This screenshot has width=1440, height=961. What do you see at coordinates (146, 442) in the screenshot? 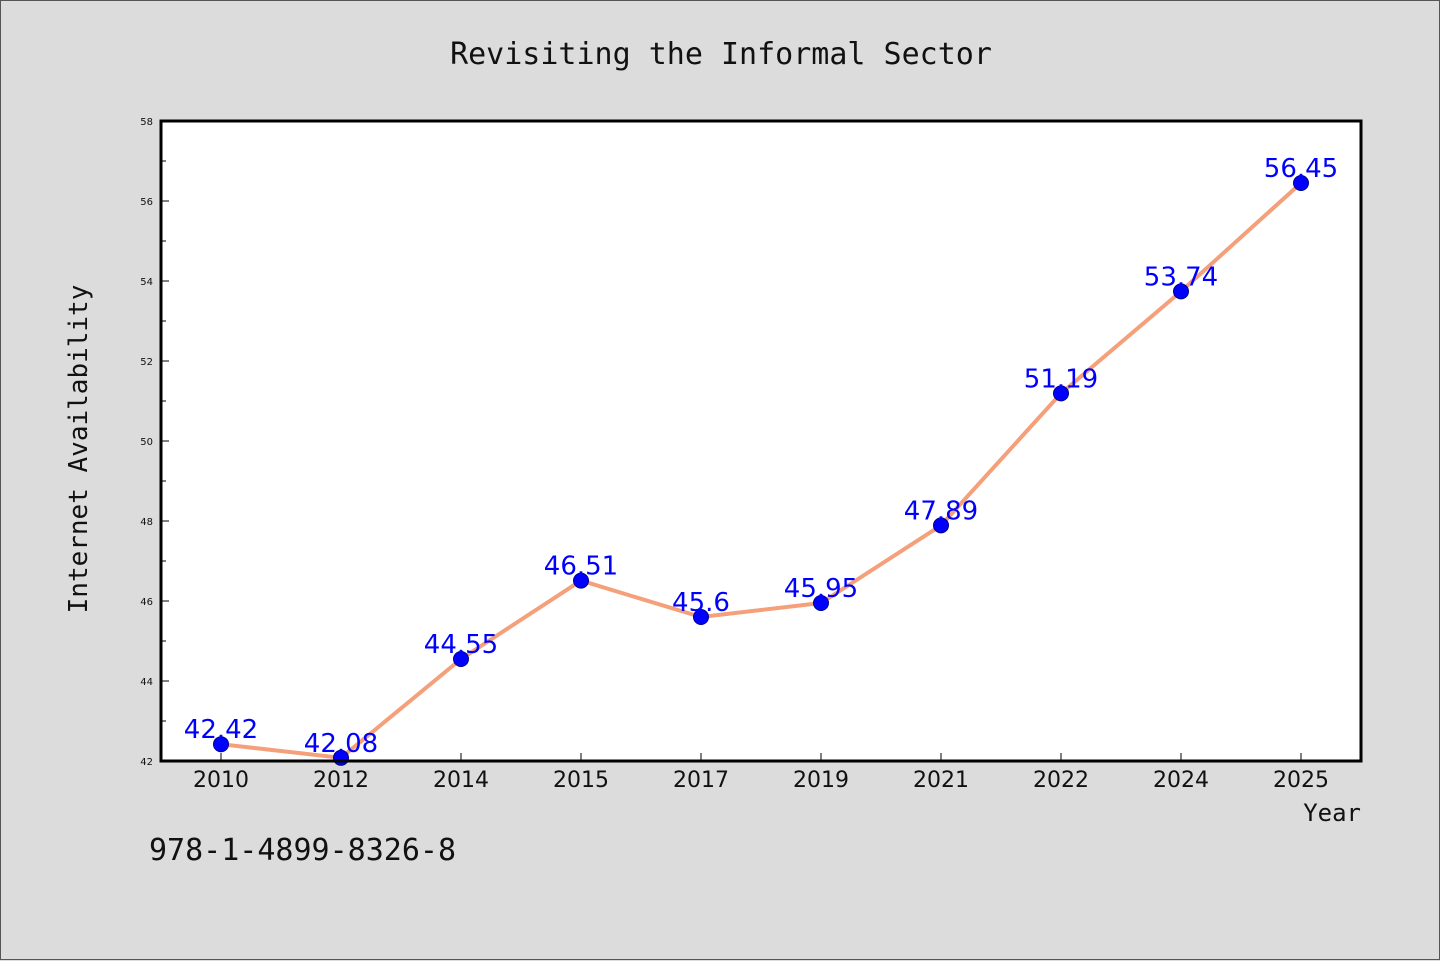
I see `y-tick-label: 50` at bounding box center [146, 442].